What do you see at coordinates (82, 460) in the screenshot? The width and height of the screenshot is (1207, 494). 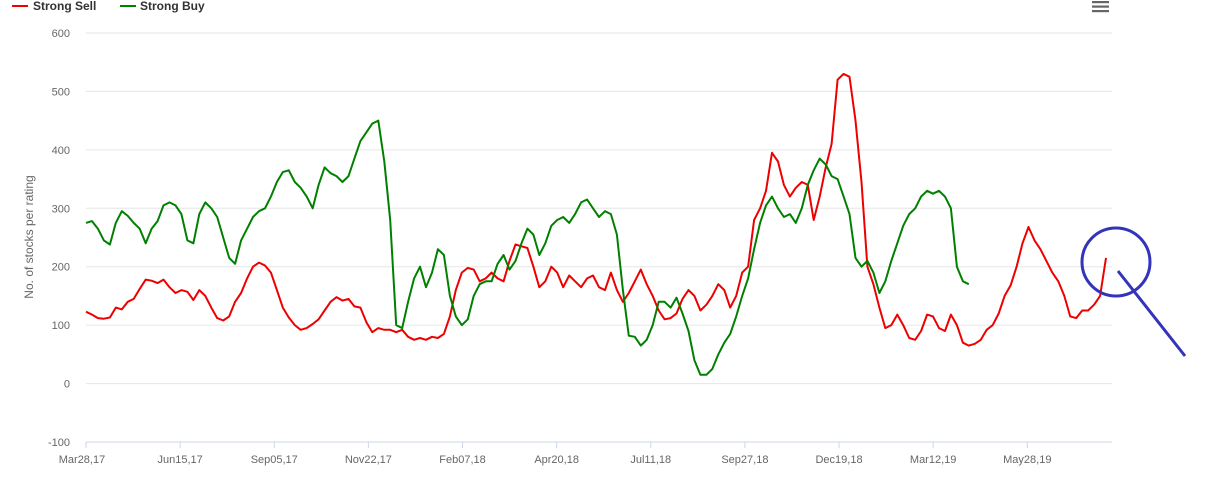 I see `x-tick-label: Mar28,17` at bounding box center [82, 460].